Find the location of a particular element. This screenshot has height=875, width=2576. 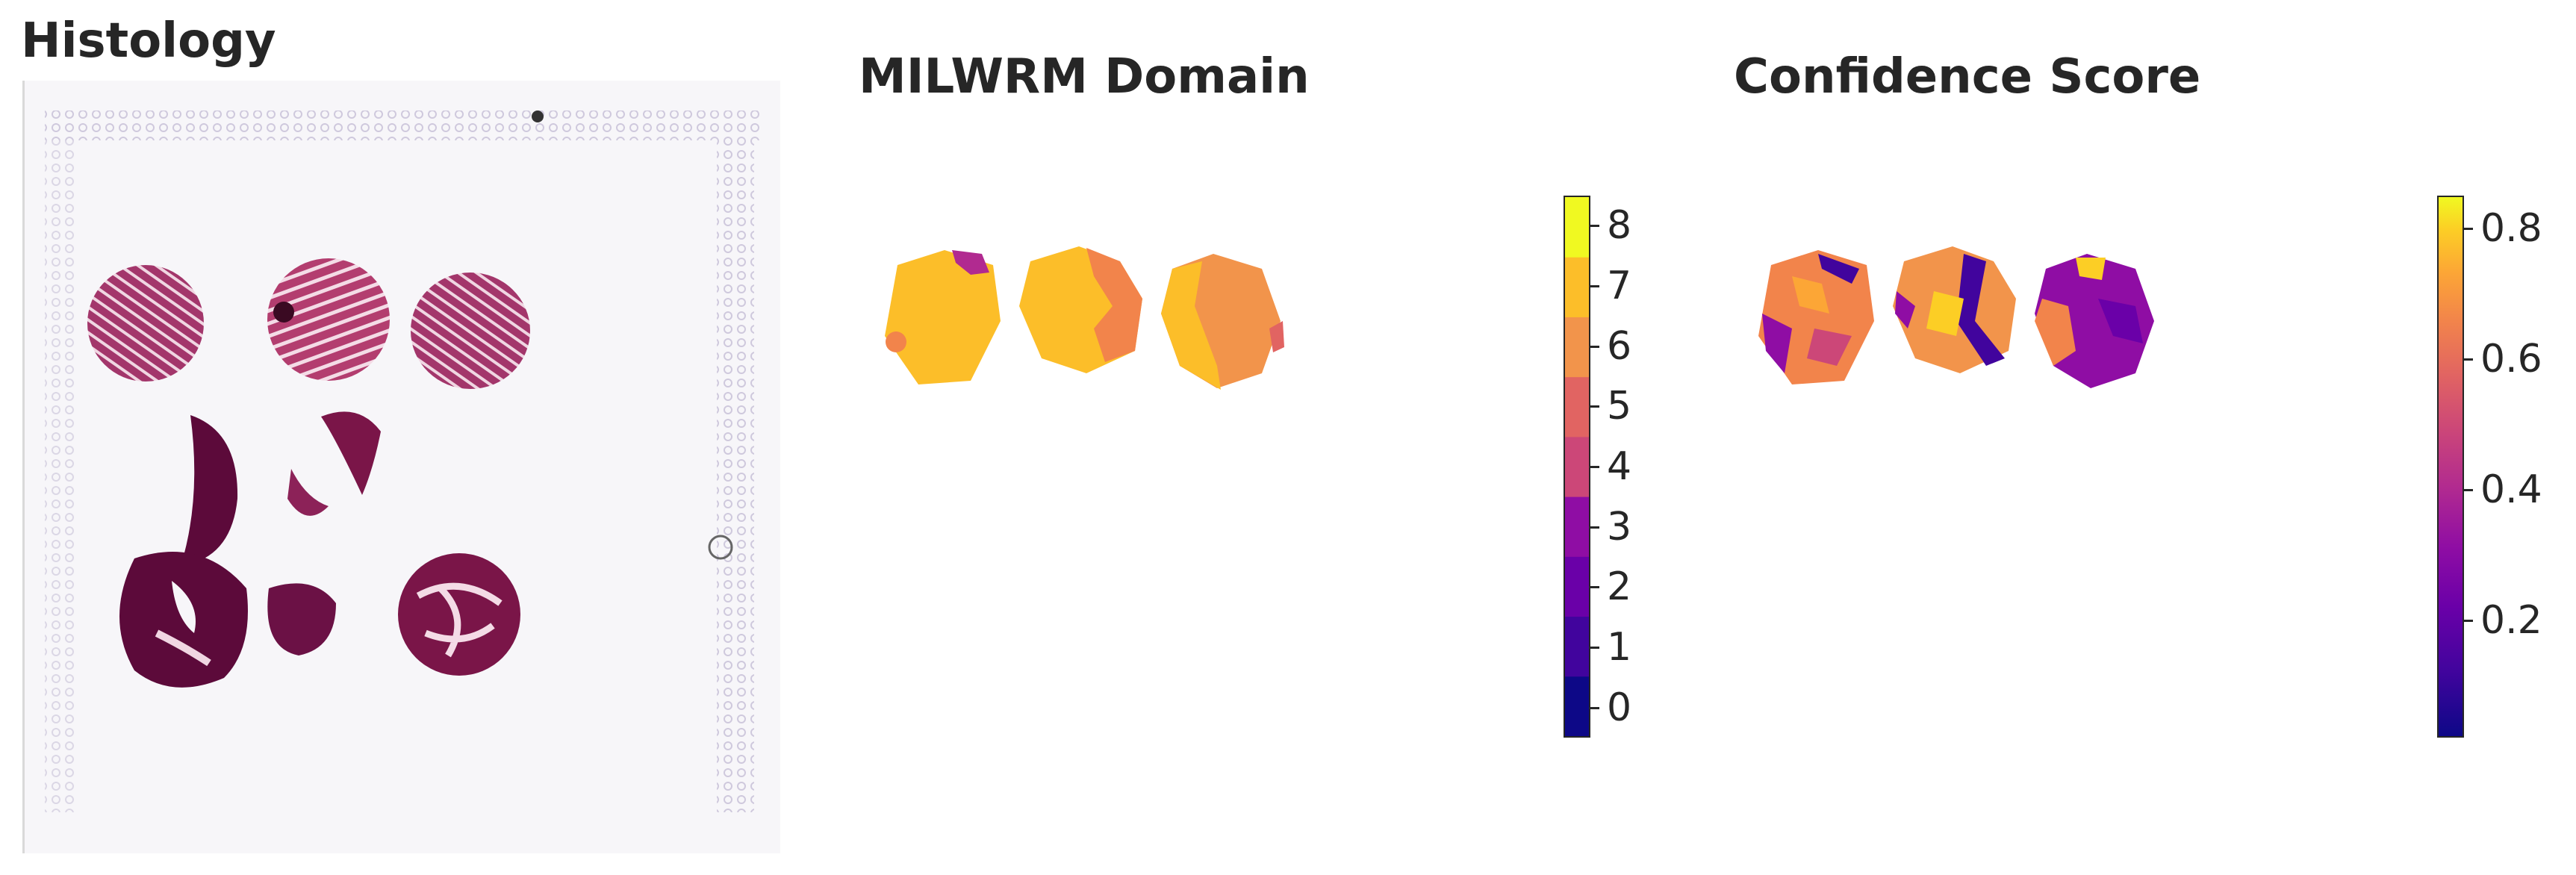

colorbar-tick-label: 7 is located at coordinates (1619, 286).